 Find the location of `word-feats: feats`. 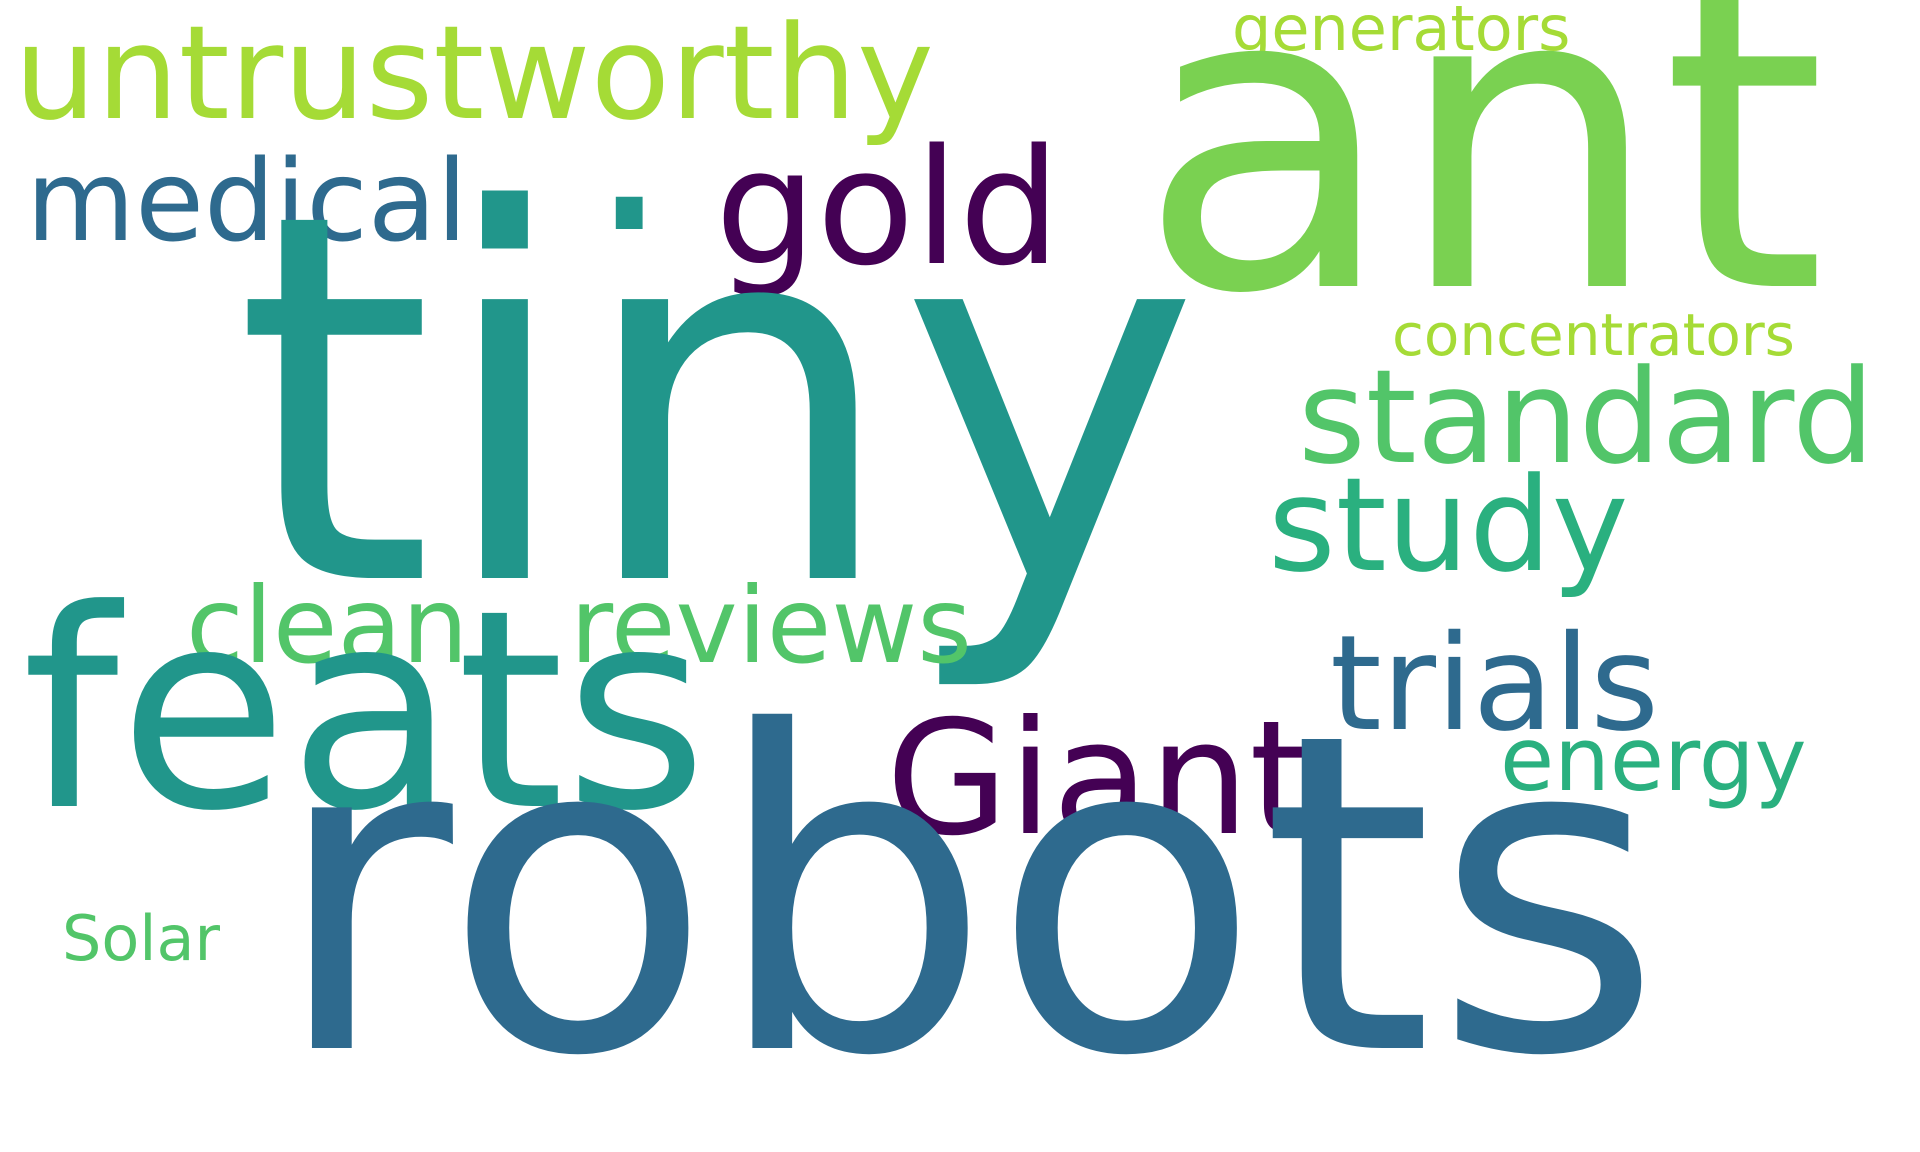

word-feats: feats is located at coordinates (365, 711).